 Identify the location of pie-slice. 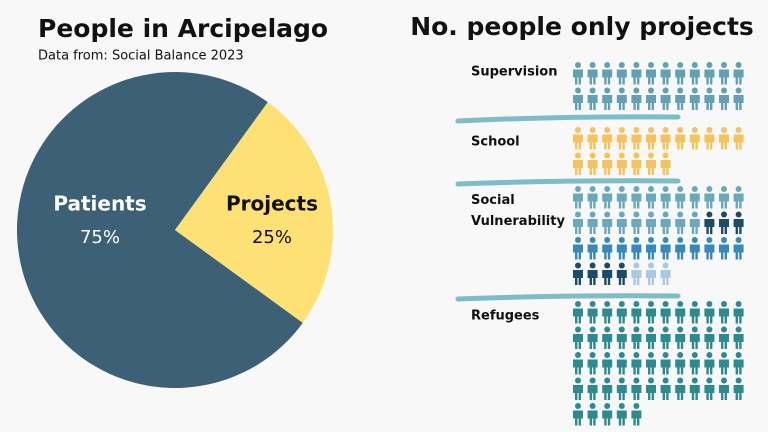
(254, 212).